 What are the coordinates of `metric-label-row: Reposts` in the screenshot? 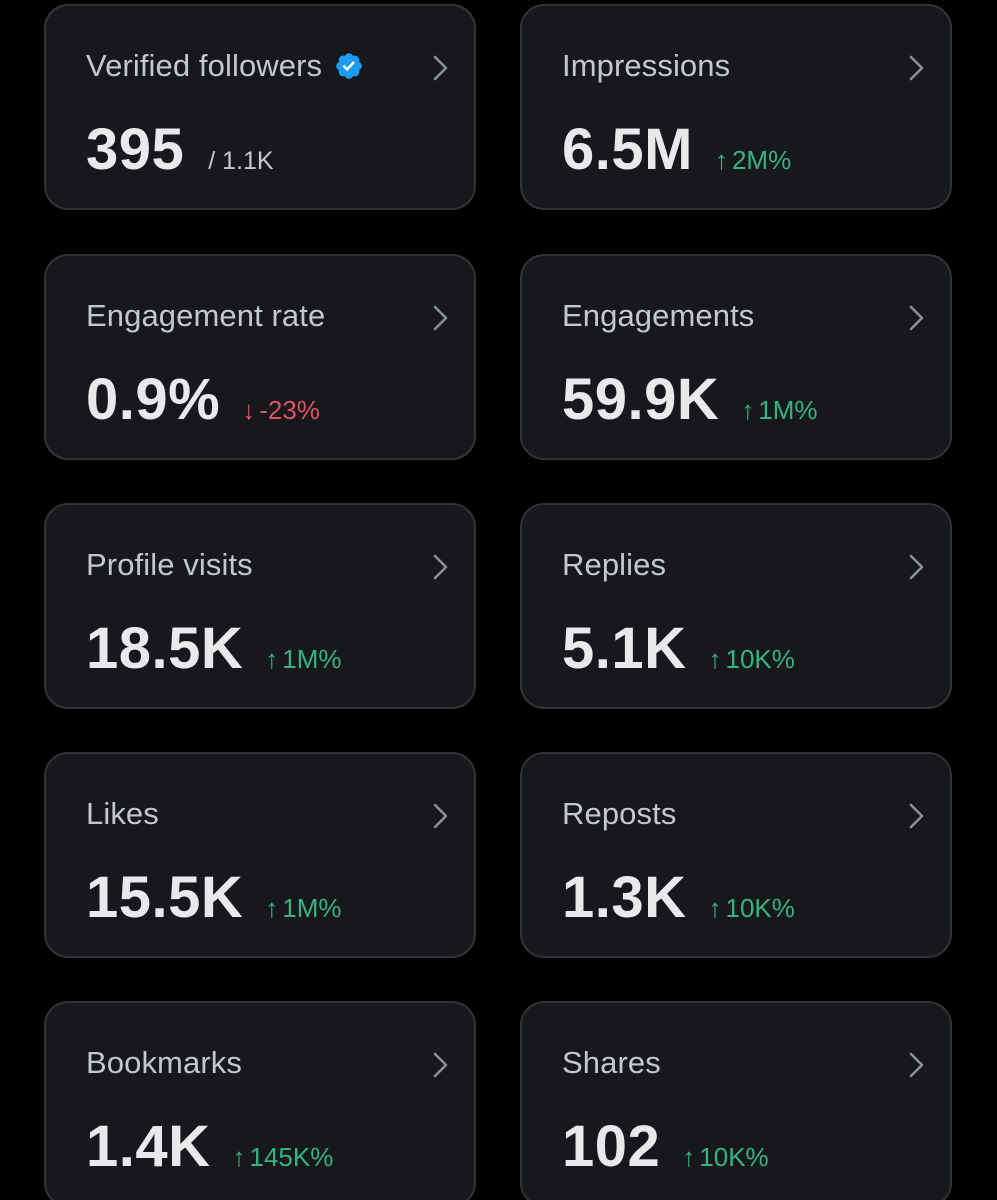 It's located at (619, 814).